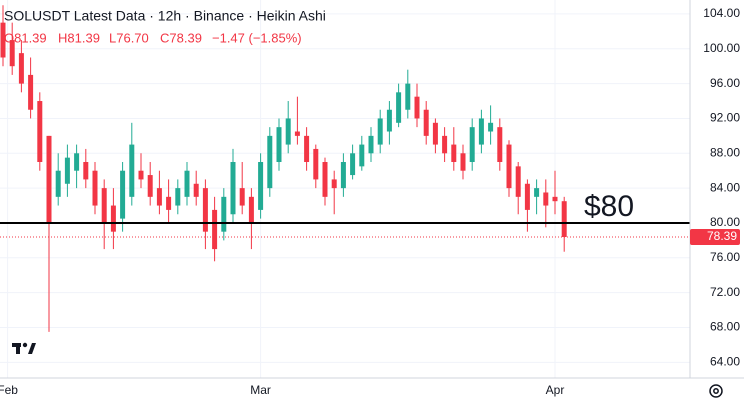 The height and width of the screenshot is (405, 744). Describe the element at coordinates (609, 206) in the screenshot. I see `hline-label: $80` at that location.